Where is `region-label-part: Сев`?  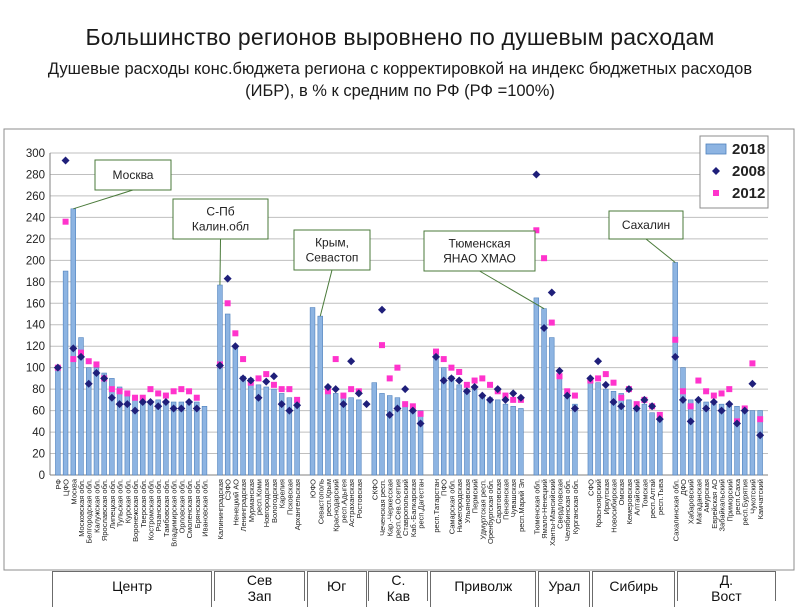 region-label-part: Сев is located at coordinates (259, 580).